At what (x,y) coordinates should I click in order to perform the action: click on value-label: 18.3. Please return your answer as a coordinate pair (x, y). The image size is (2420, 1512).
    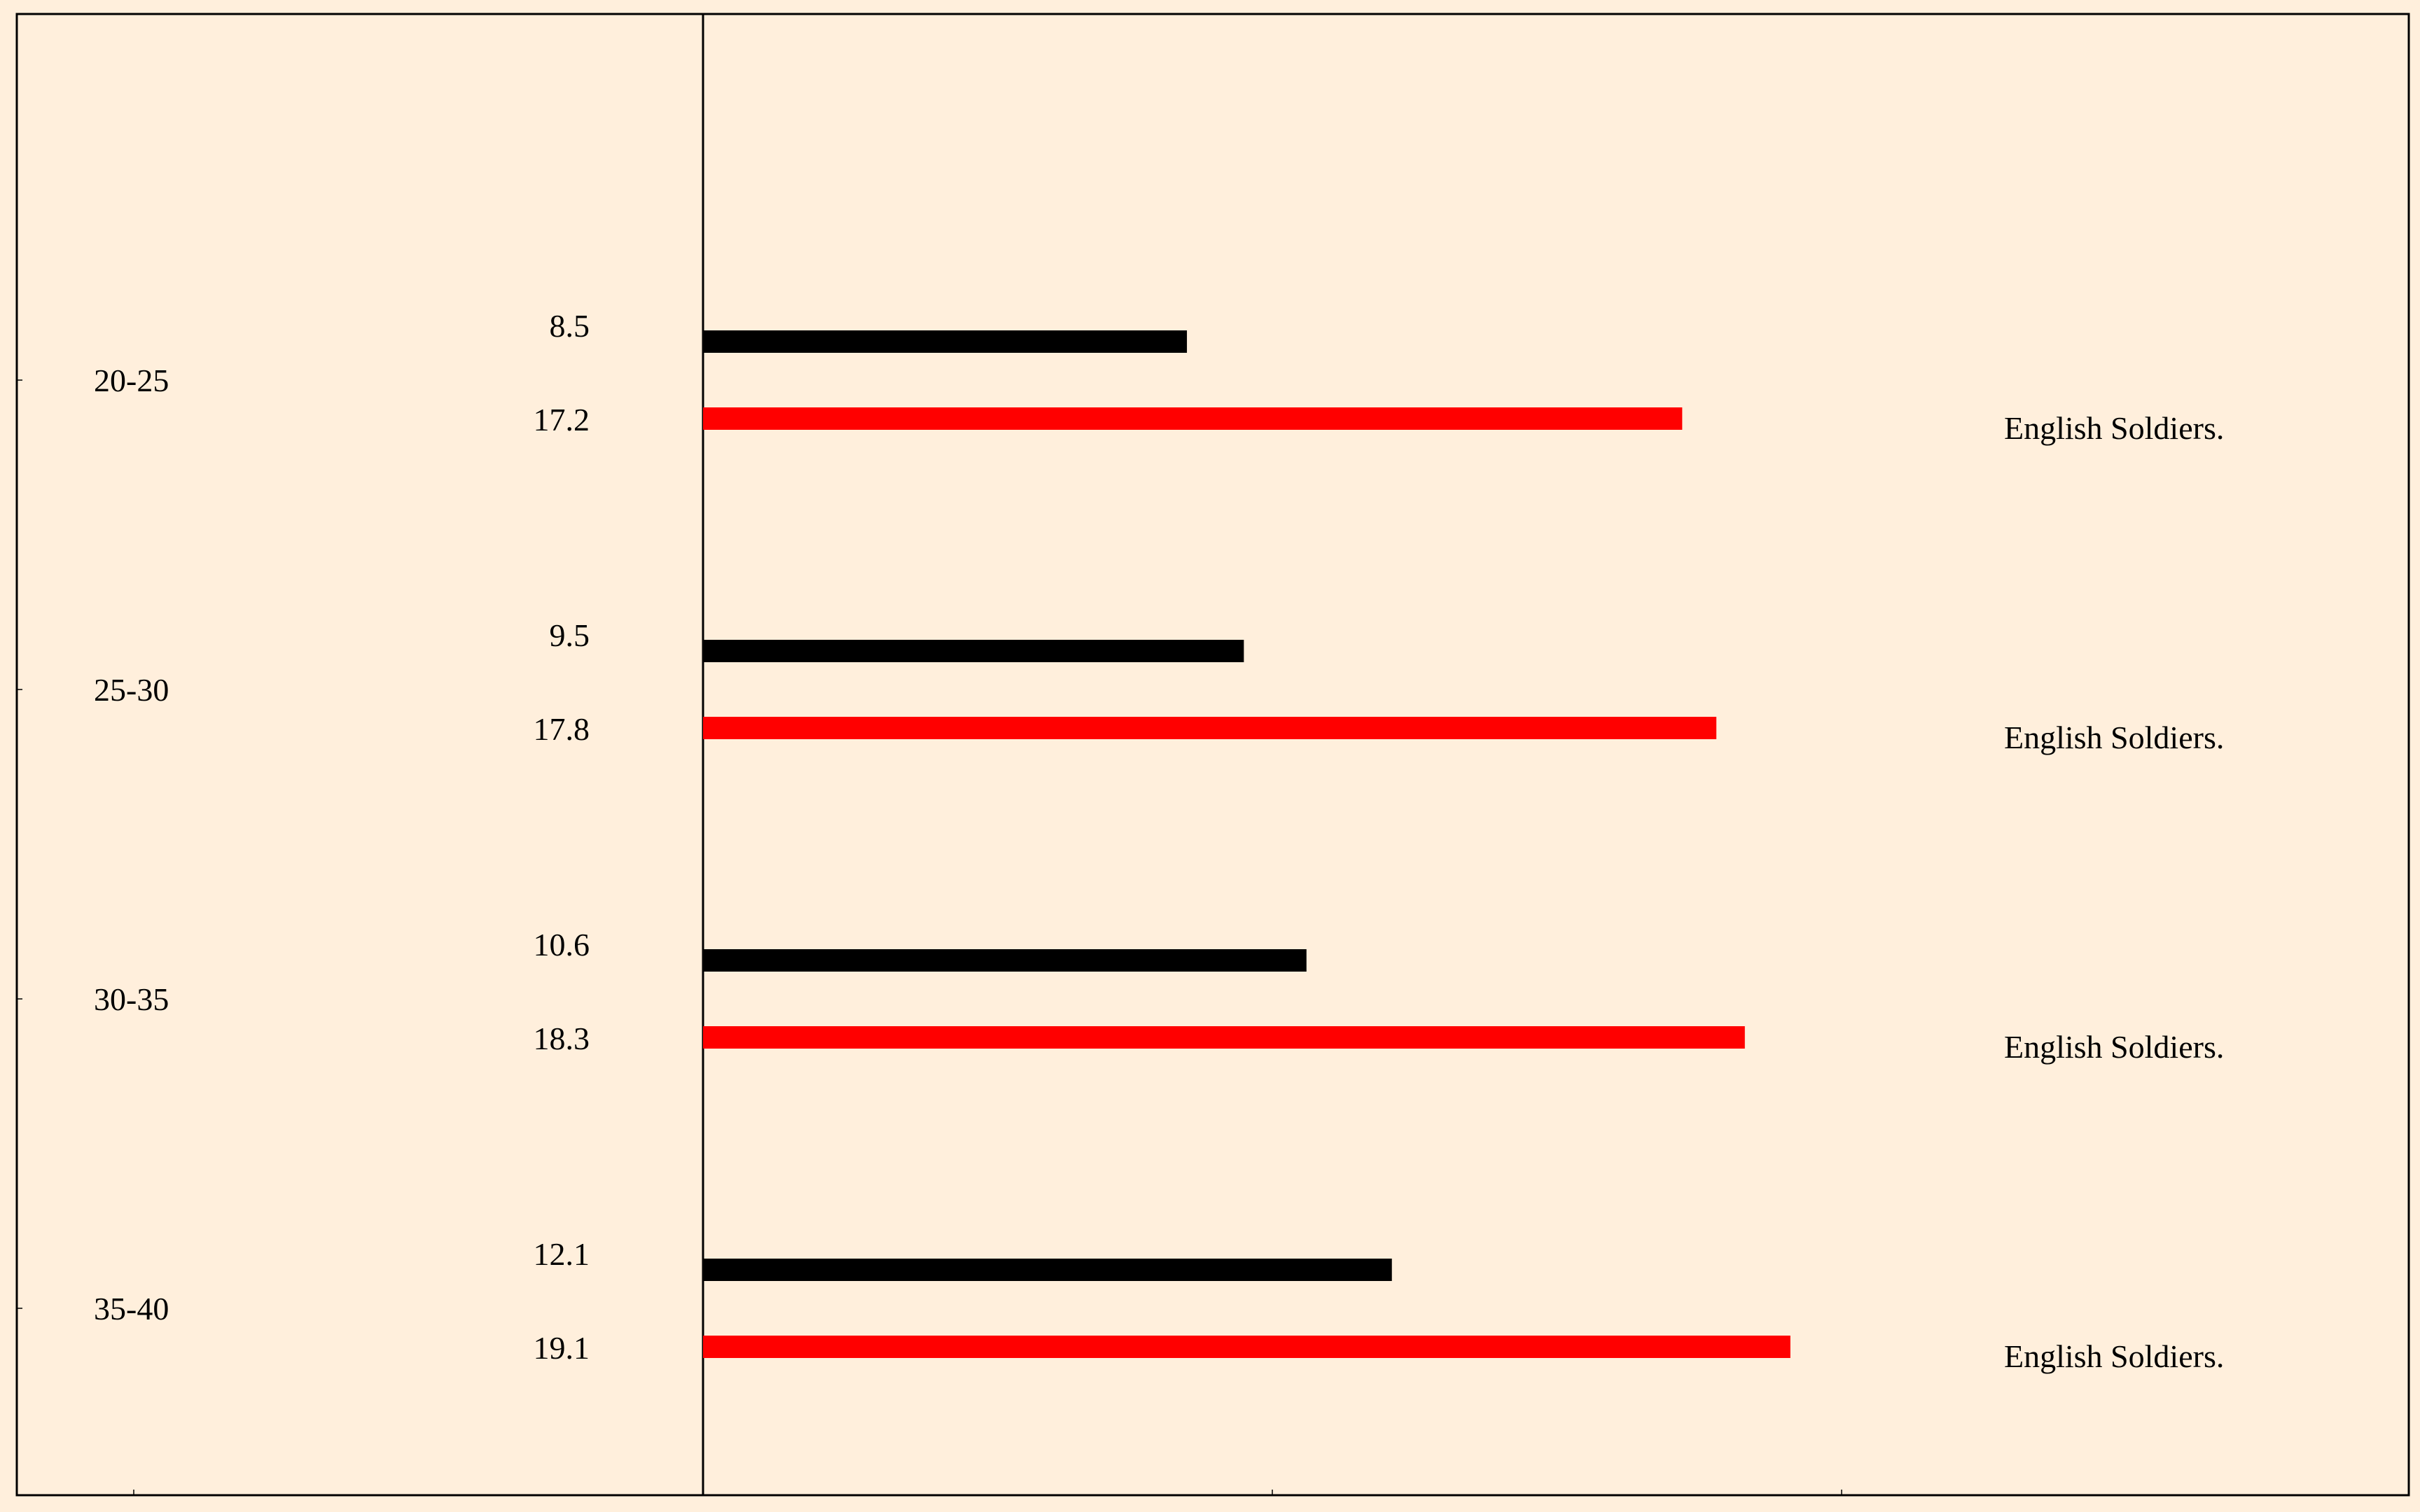
    Looking at the image, I should click on (562, 1038).